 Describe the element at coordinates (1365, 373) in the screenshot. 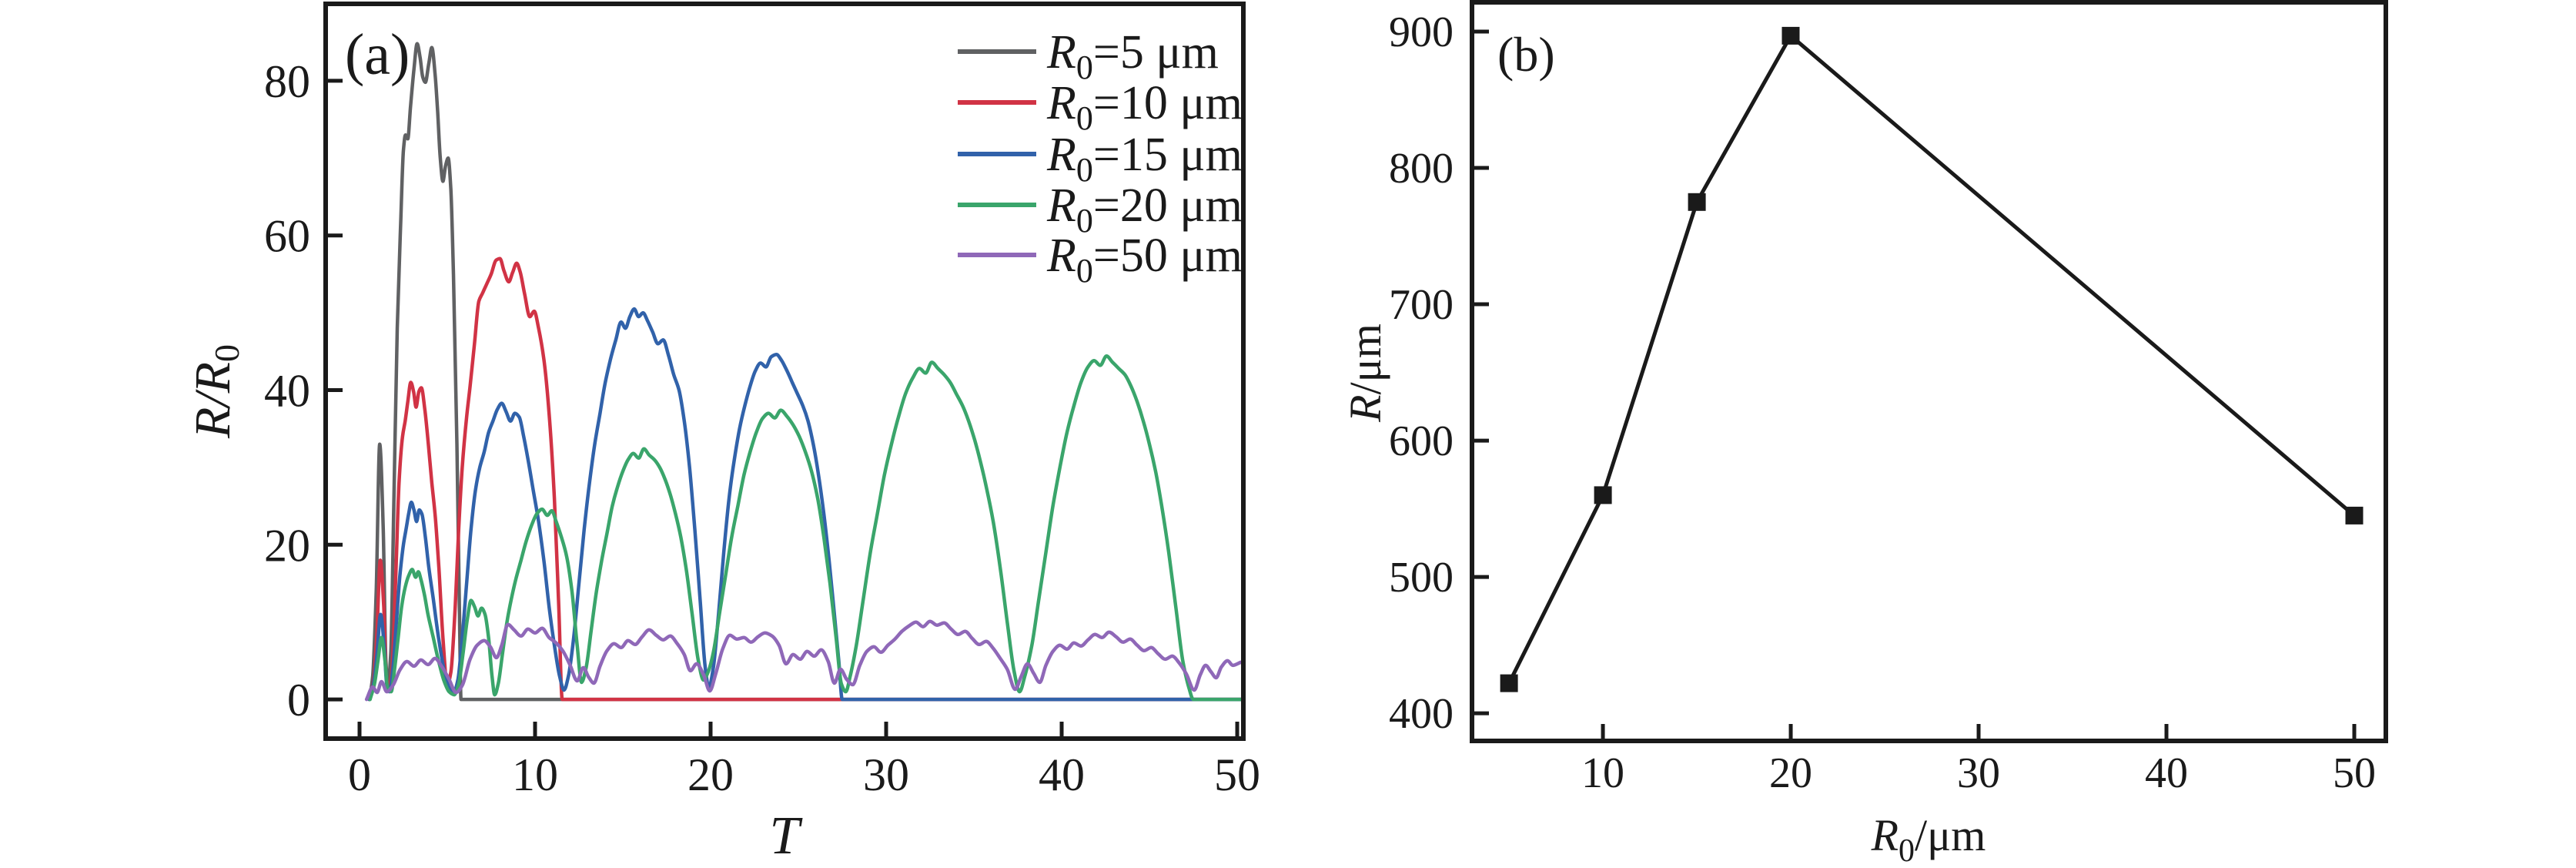

I see `panel-b-y-axis-title: R/μm` at that location.